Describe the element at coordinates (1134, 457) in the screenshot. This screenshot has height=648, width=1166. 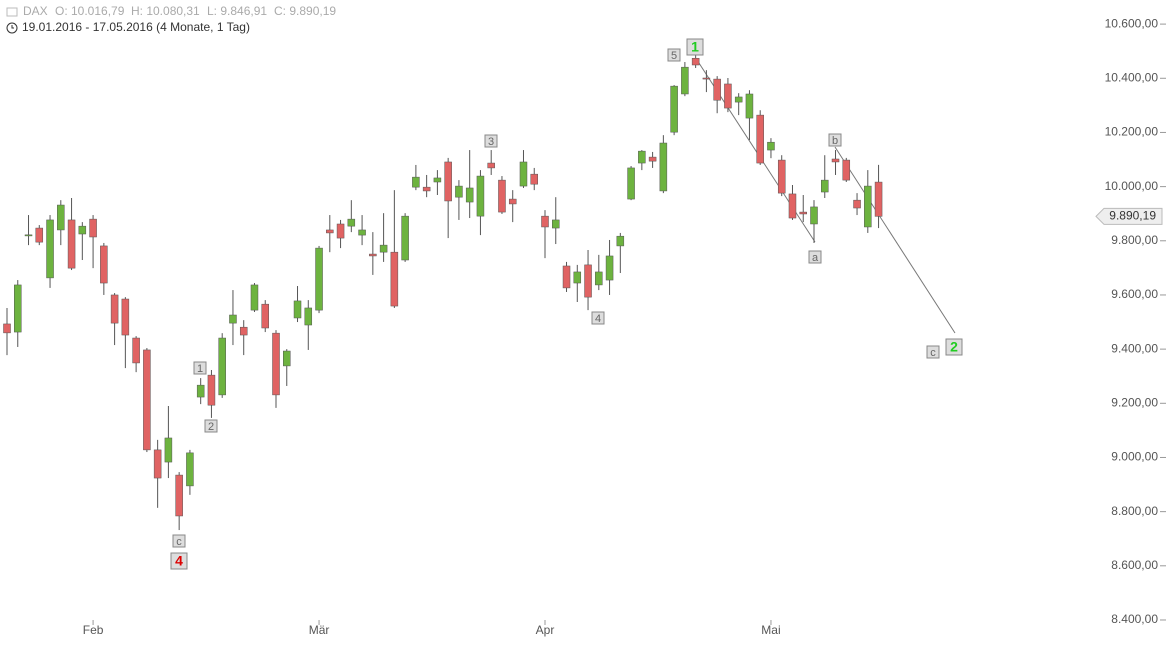
I see `y-tick-label: 9.000,00` at that location.